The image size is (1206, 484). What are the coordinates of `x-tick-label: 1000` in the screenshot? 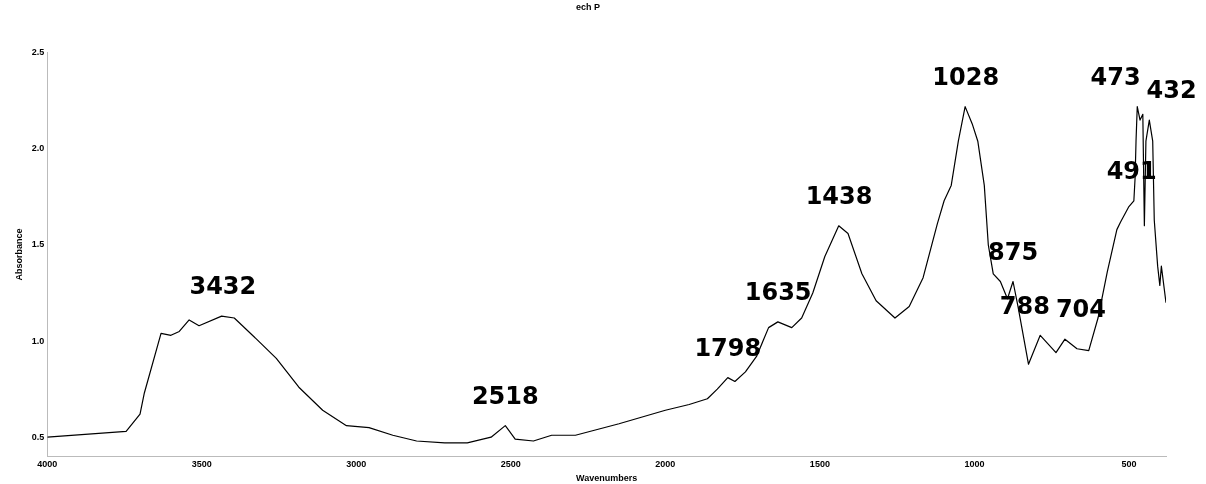 It's located at (974, 464).